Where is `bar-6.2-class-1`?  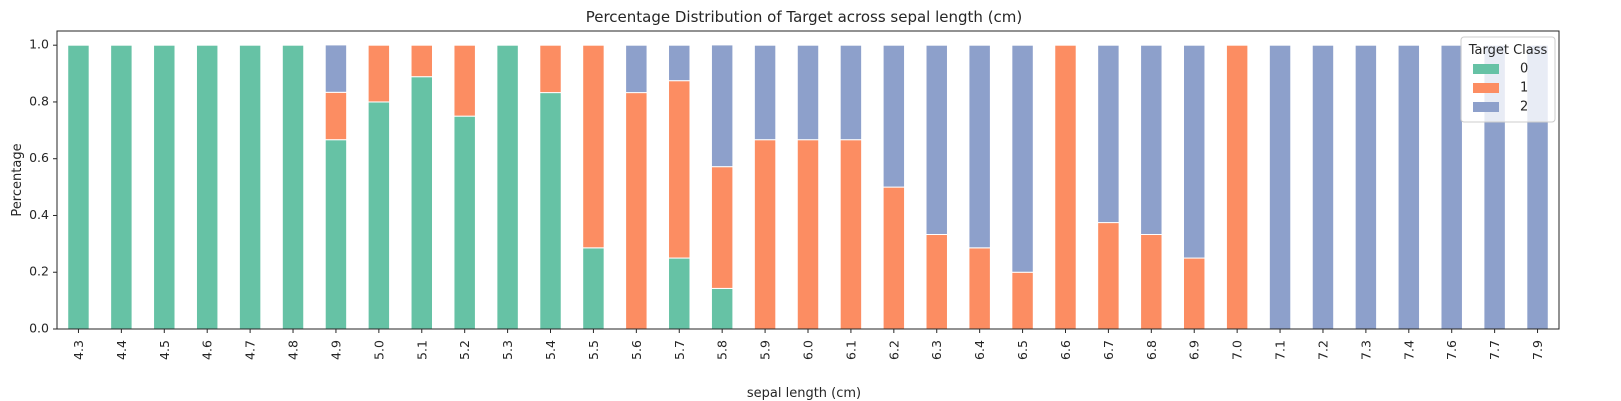
bar-6.2-class-1 is located at coordinates (894, 258).